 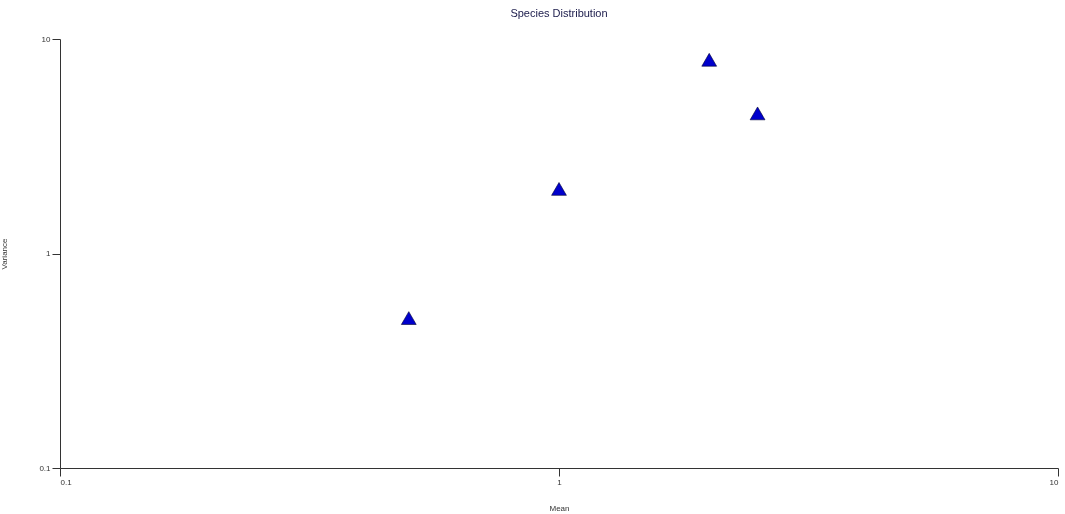 What do you see at coordinates (560, 482) in the screenshot?
I see `x-tick-label: 1` at bounding box center [560, 482].